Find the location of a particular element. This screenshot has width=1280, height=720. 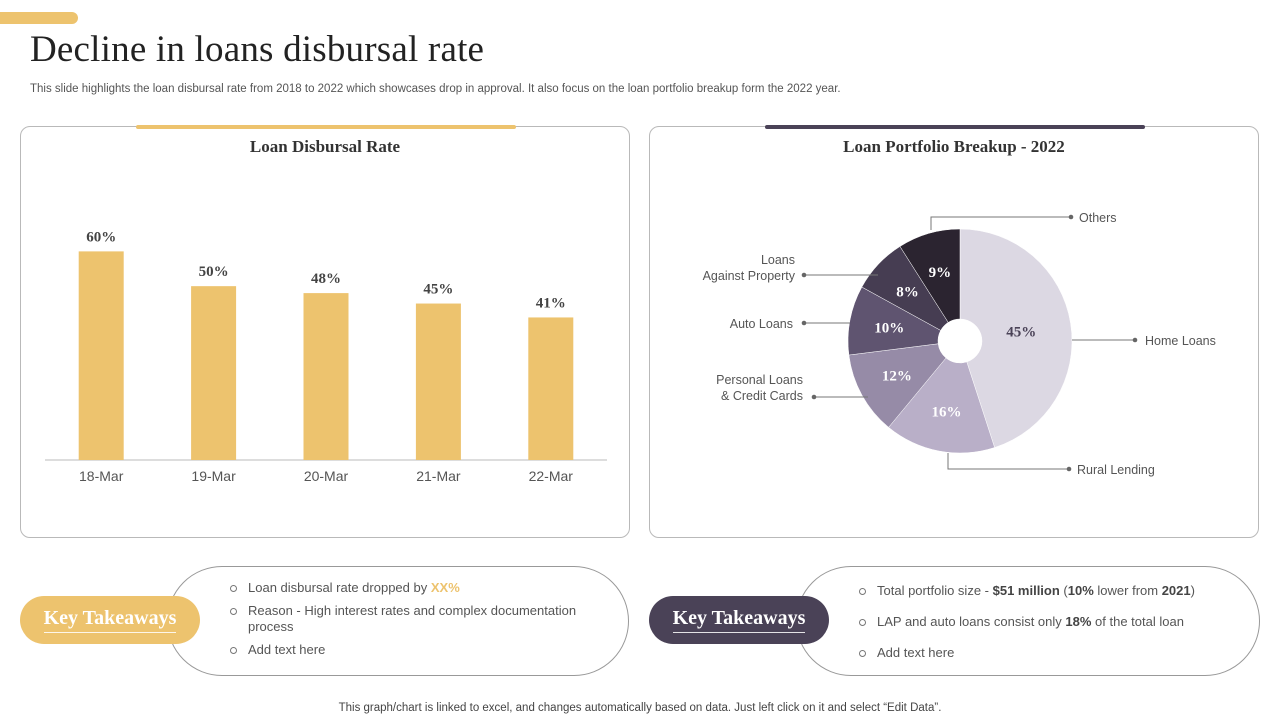

bar-value-label: 45% is located at coordinates (438, 290).